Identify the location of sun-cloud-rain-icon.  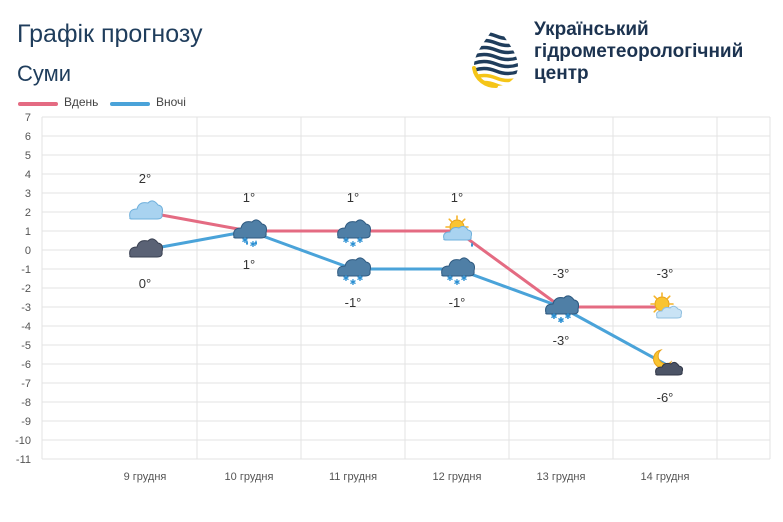
(458, 231).